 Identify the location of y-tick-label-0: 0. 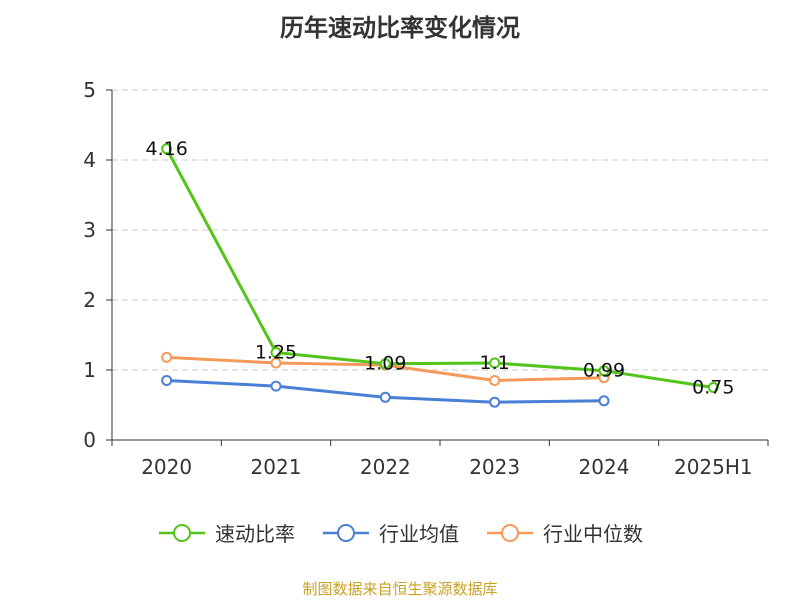
(89, 440).